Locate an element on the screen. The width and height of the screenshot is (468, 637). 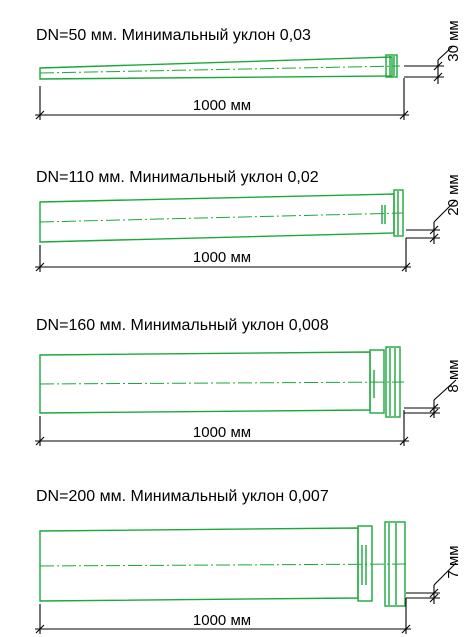
diagram-title: DN=50 мм. Минимальный уклон 0,03 is located at coordinates (173, 35).